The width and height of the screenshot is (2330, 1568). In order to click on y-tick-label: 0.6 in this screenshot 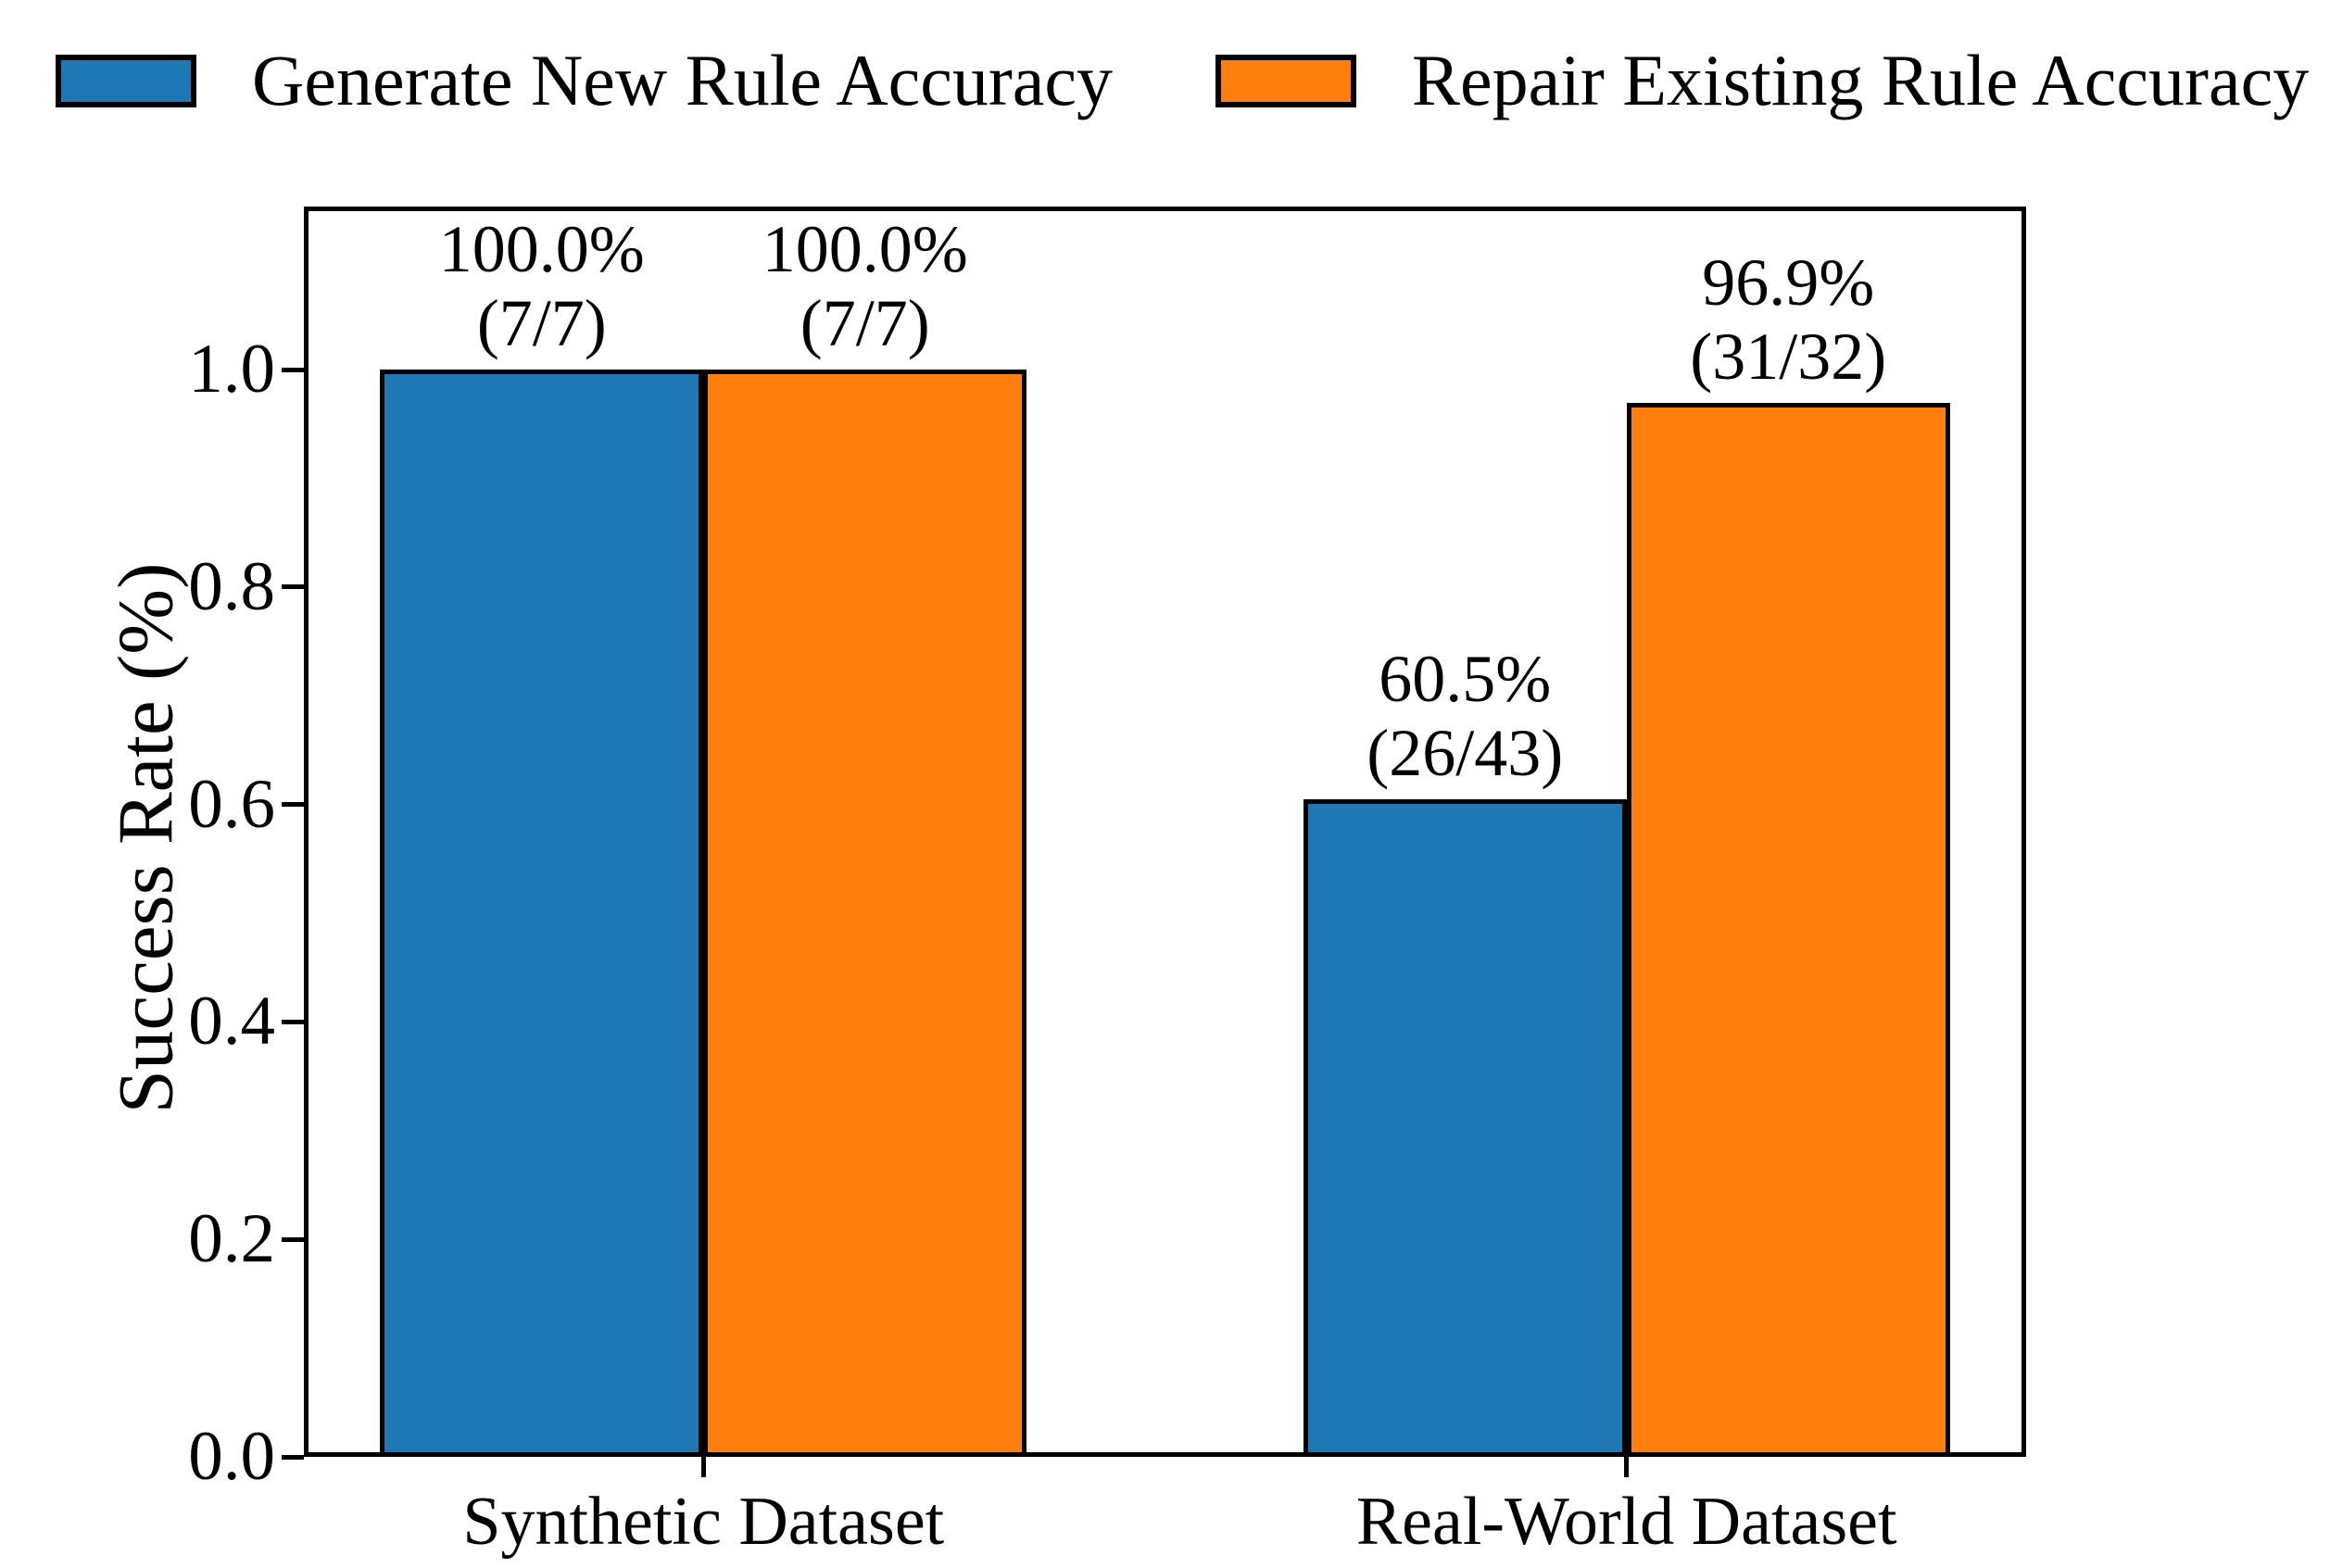, I will do `click(231, 804)`.